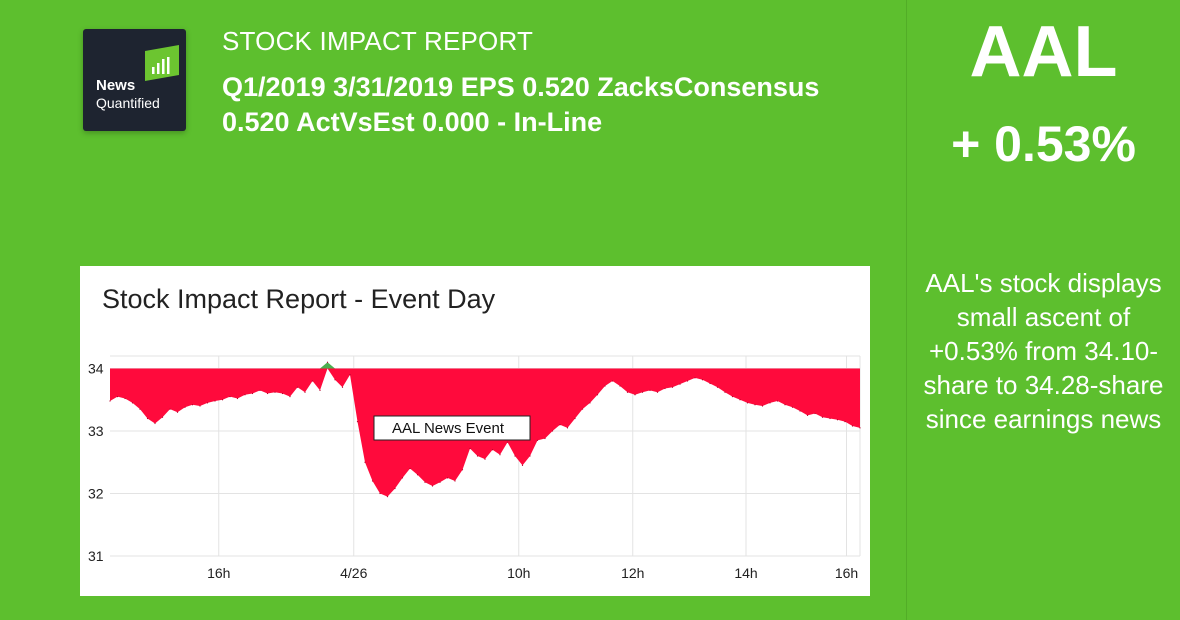 The width and height of the screenshot is (1180, 620). I want to click on news-event-marker: AAL News Event, so click(452, 428).